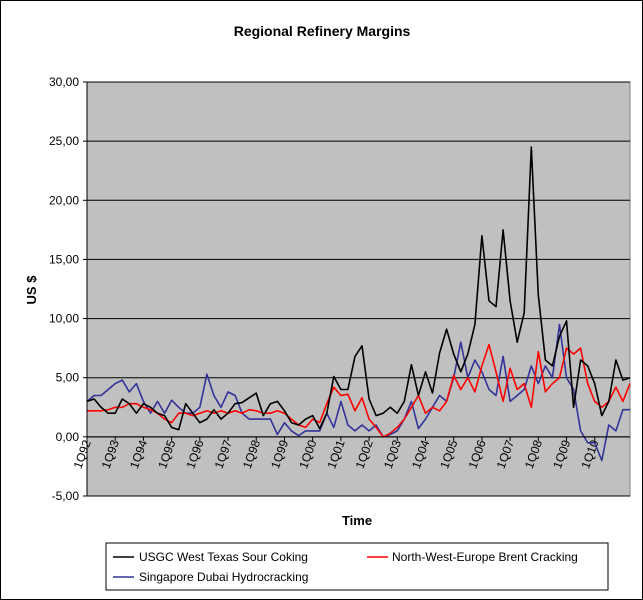 The height and width of the screenshot is (600, 643). Describe the element at coordinates (64, 200) in the screenshot. I see `y-tick-label: 20,00` at that location.